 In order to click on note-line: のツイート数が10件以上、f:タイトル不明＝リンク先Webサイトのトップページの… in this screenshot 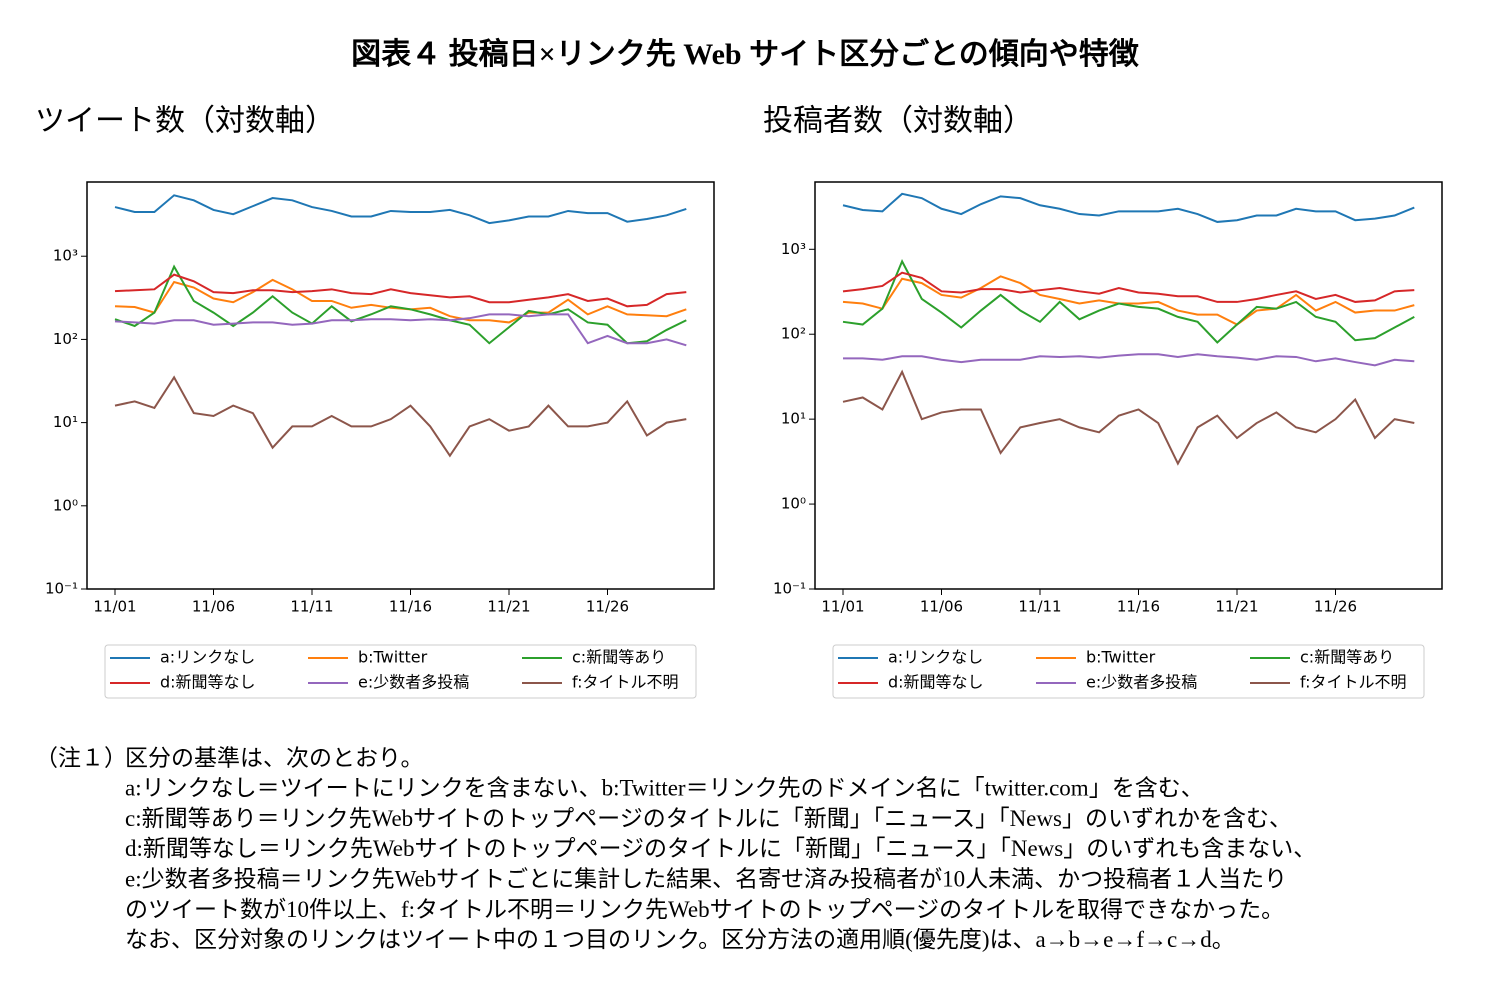, I will do `click(704, 909)`.